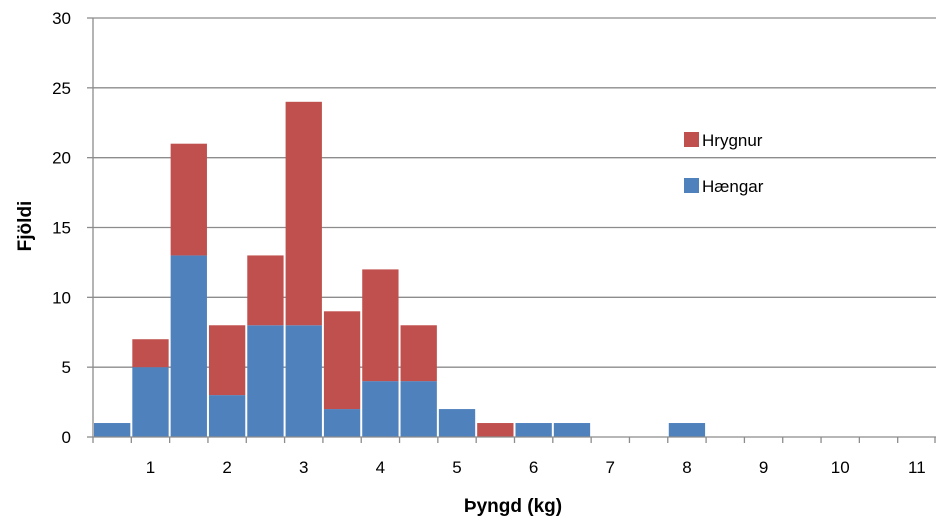 The height and width of the screenshot is (532, 936). I want to click on x-tick-label: 4, so click(380, 467).